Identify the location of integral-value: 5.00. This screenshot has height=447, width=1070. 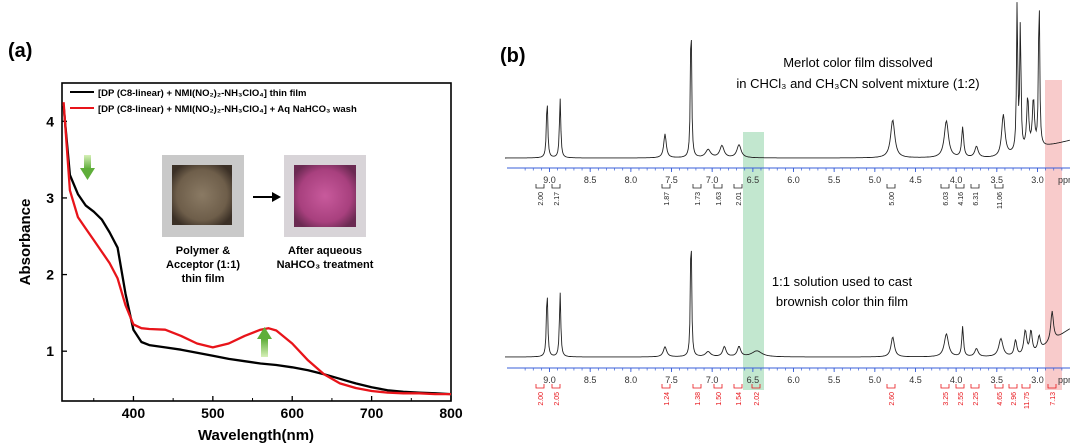
(892, 199).